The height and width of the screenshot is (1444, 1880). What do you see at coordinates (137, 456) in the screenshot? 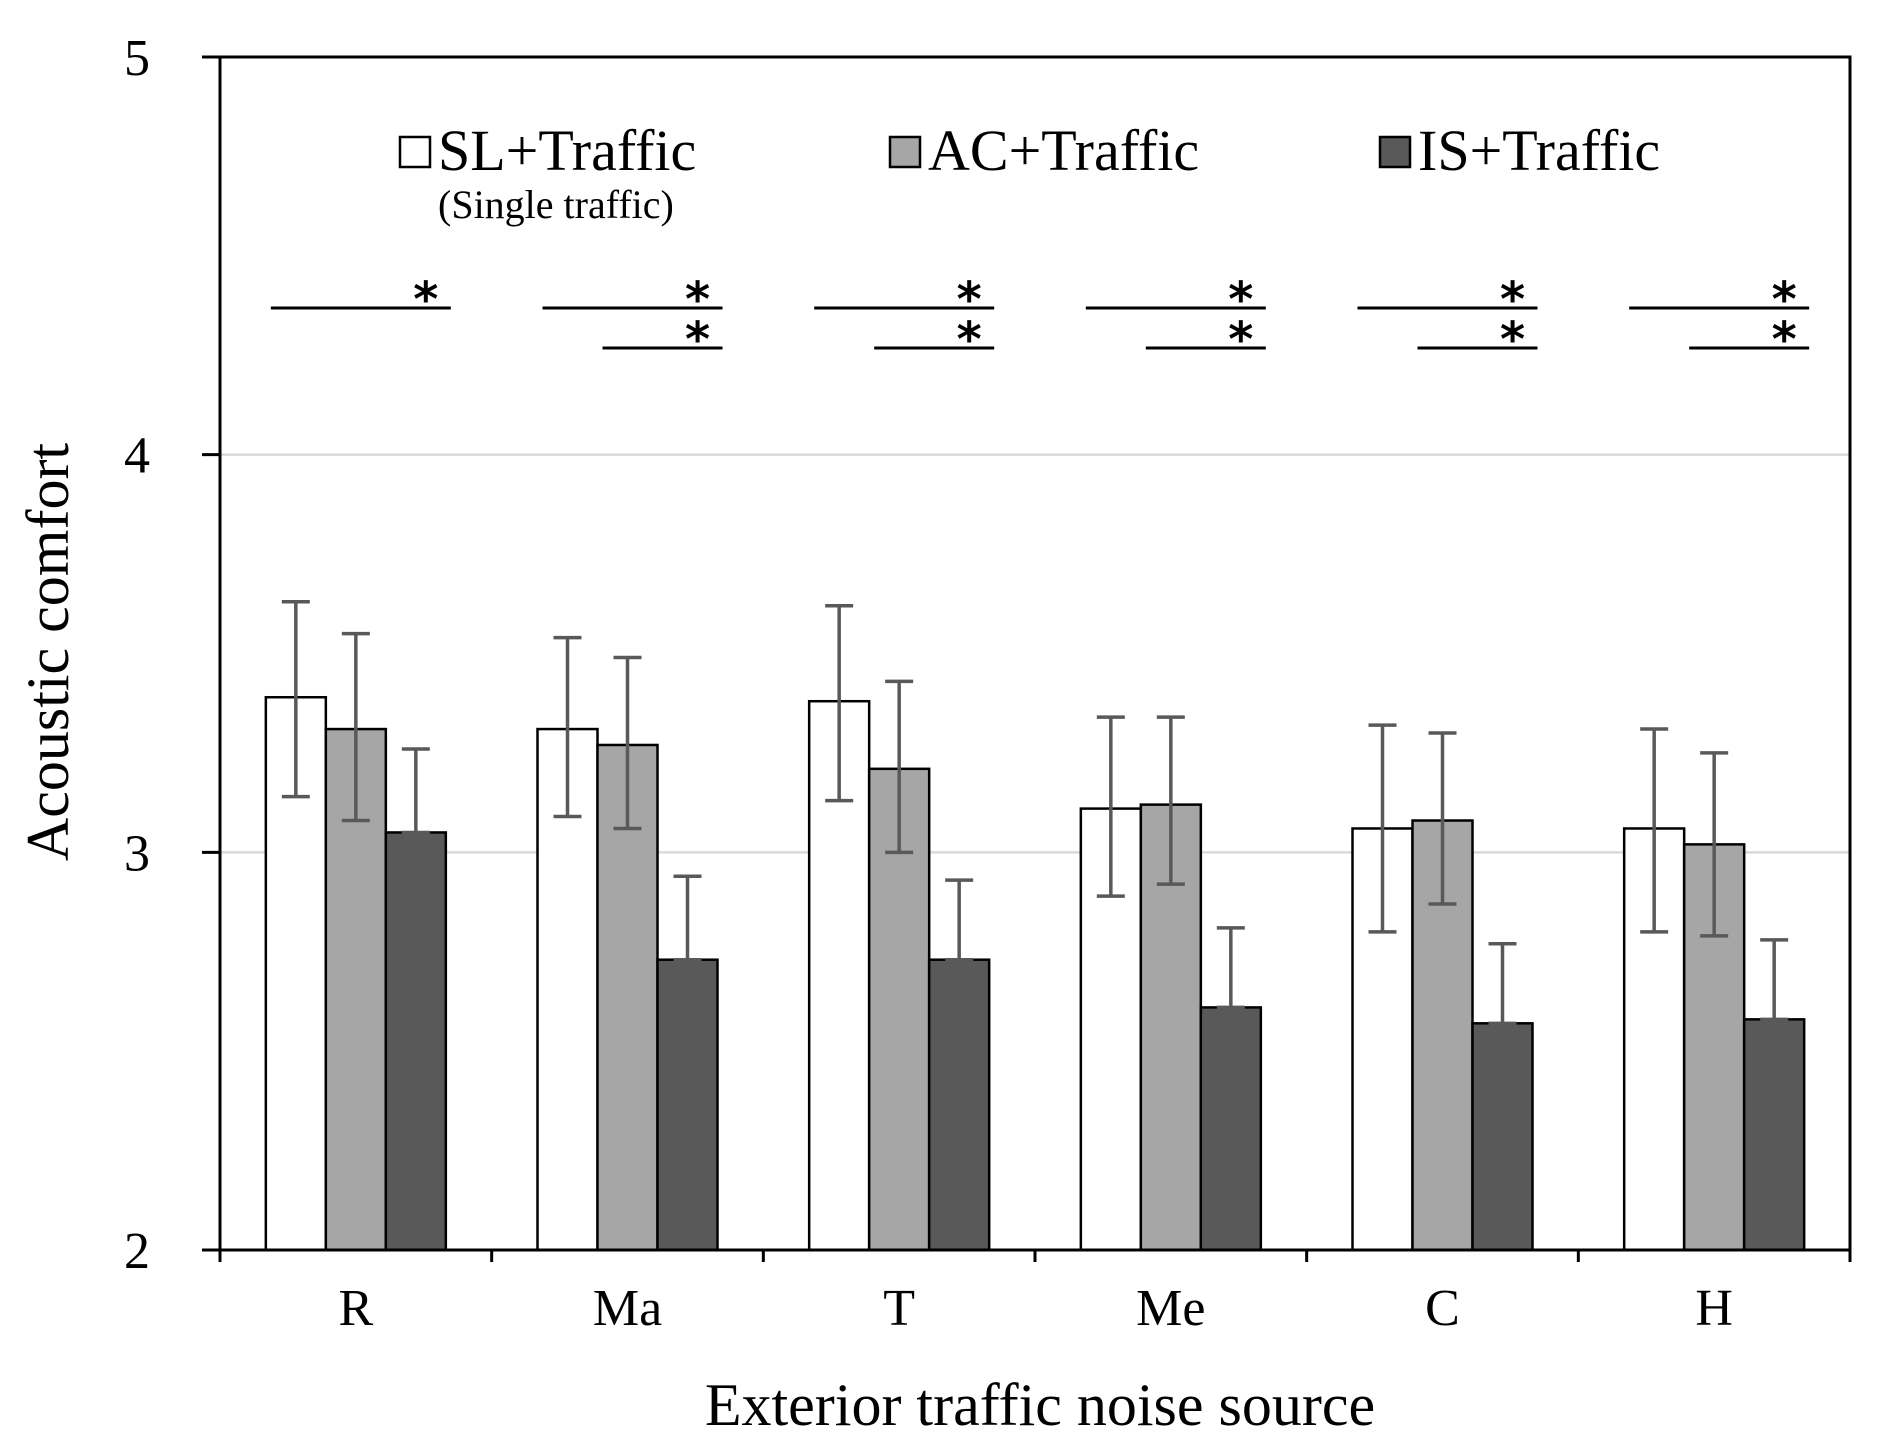
I see `y-tick-label: 4` at bounding box center [137, 456].